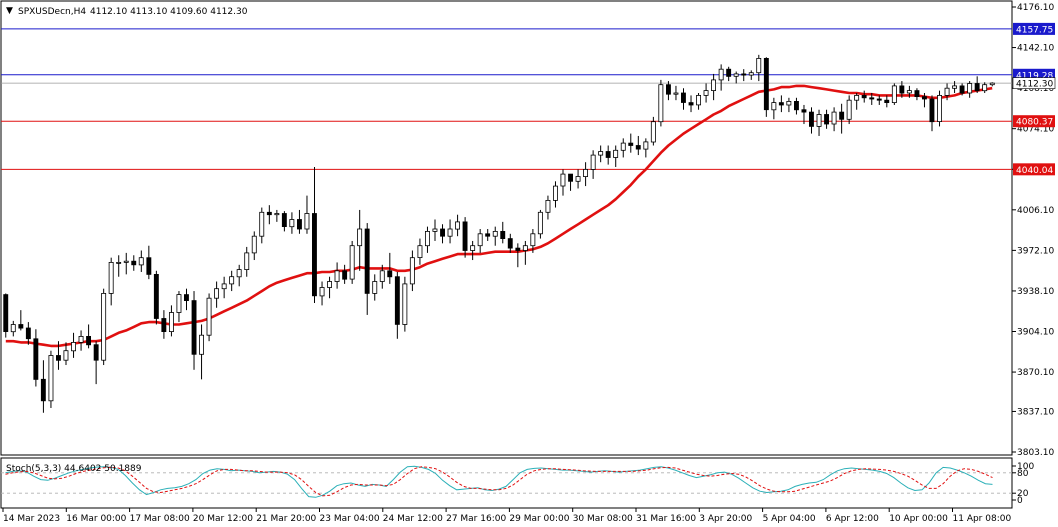  Describe the element at coordinates (350, 519) in the screenshot. I see `time-tick-label: 23 Mar 04:00` at that location.